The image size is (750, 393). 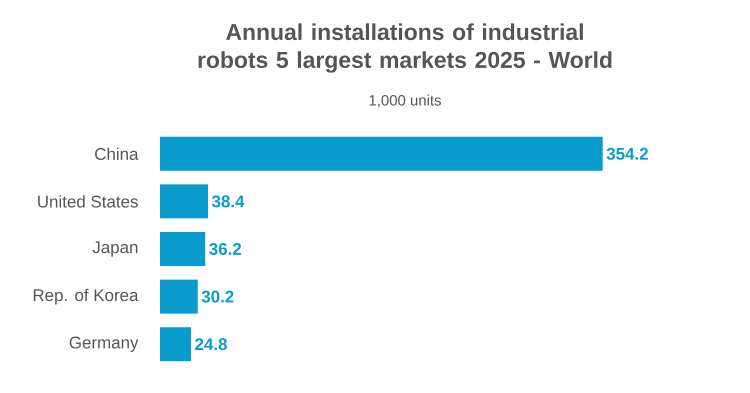 I want to click on data-label: 30.2, so click(x=218, y=296).